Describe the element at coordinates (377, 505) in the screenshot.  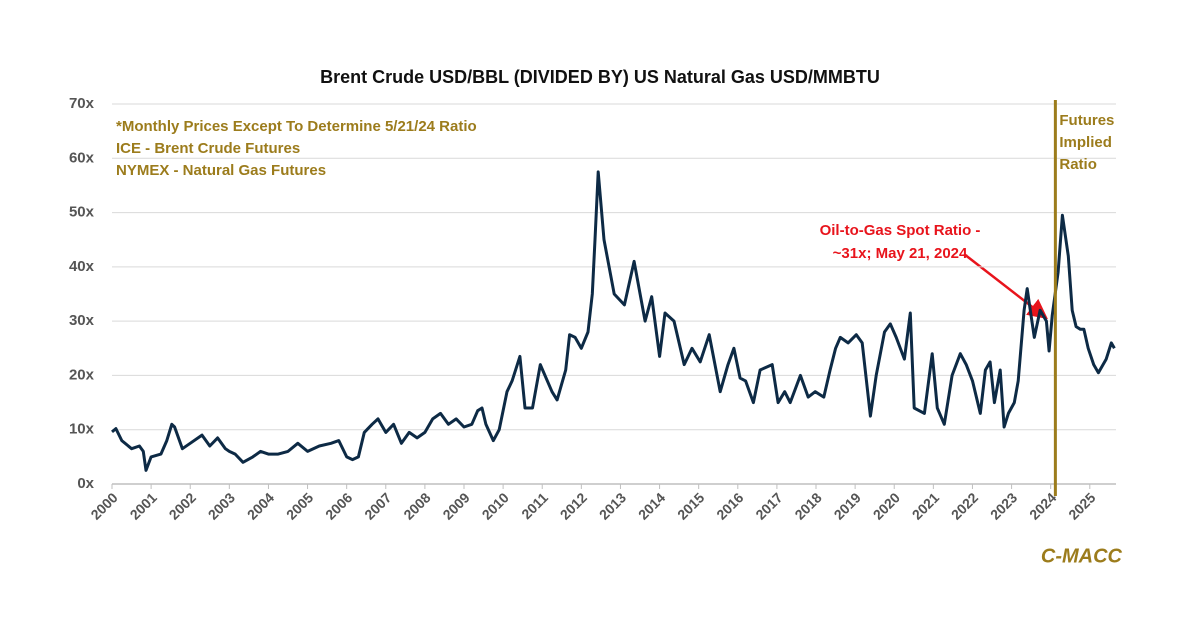
I see `x-tick-label: 2007` at that location.